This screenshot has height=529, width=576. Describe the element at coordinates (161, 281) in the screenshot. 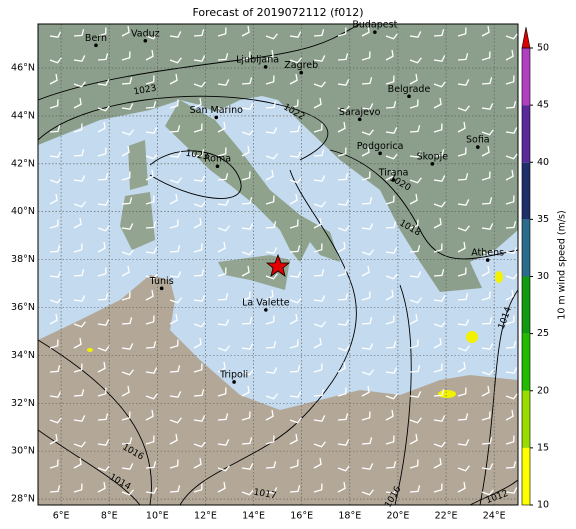

I see `city-label: Tunis` at that location.